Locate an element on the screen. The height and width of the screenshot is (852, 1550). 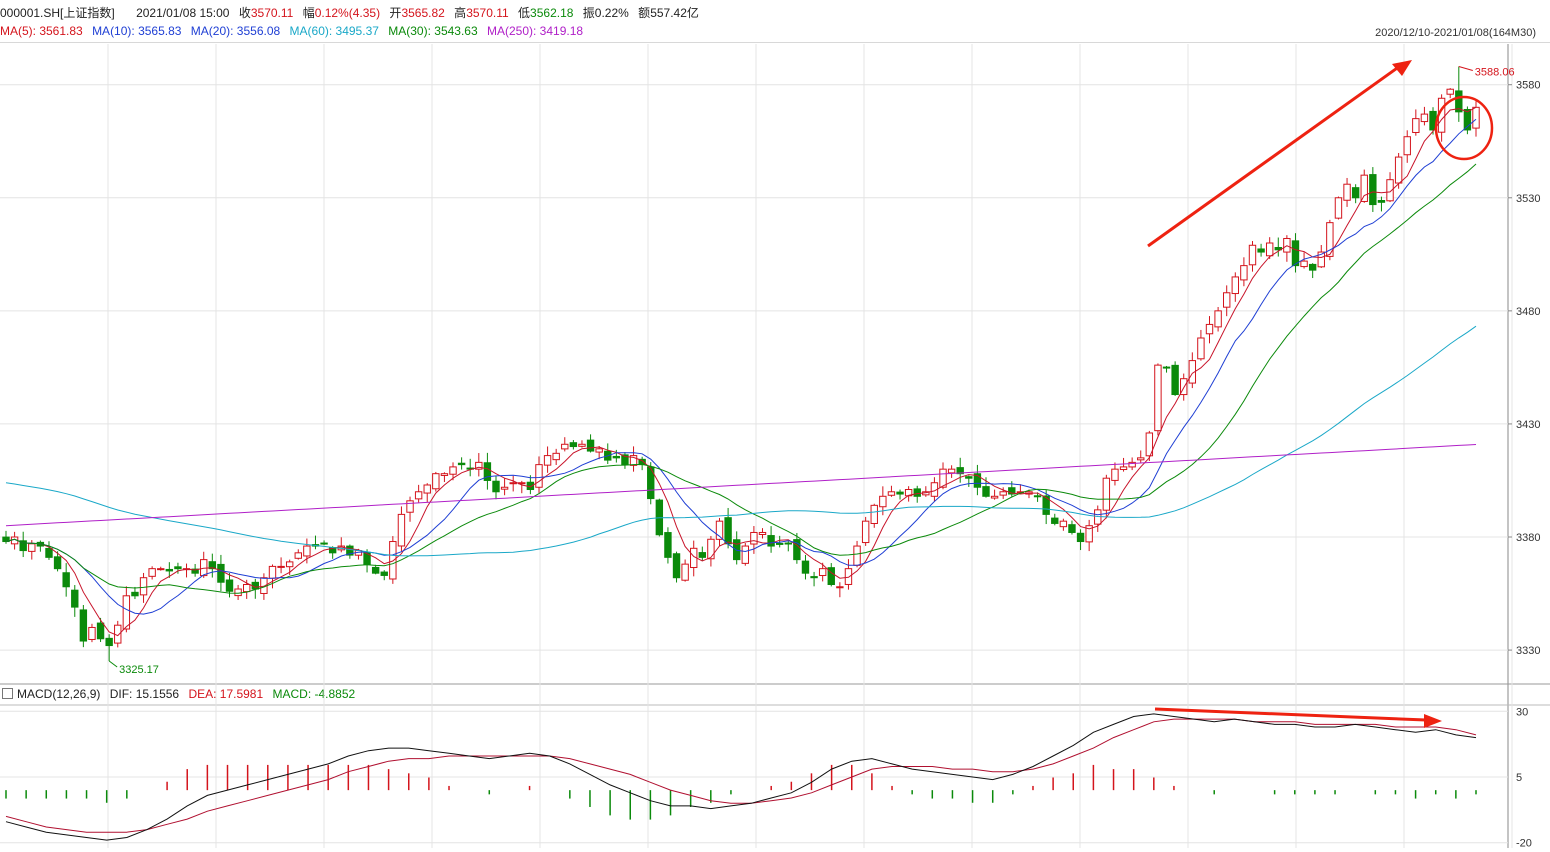
open-label: 开 is located at coordinates (395, 13).